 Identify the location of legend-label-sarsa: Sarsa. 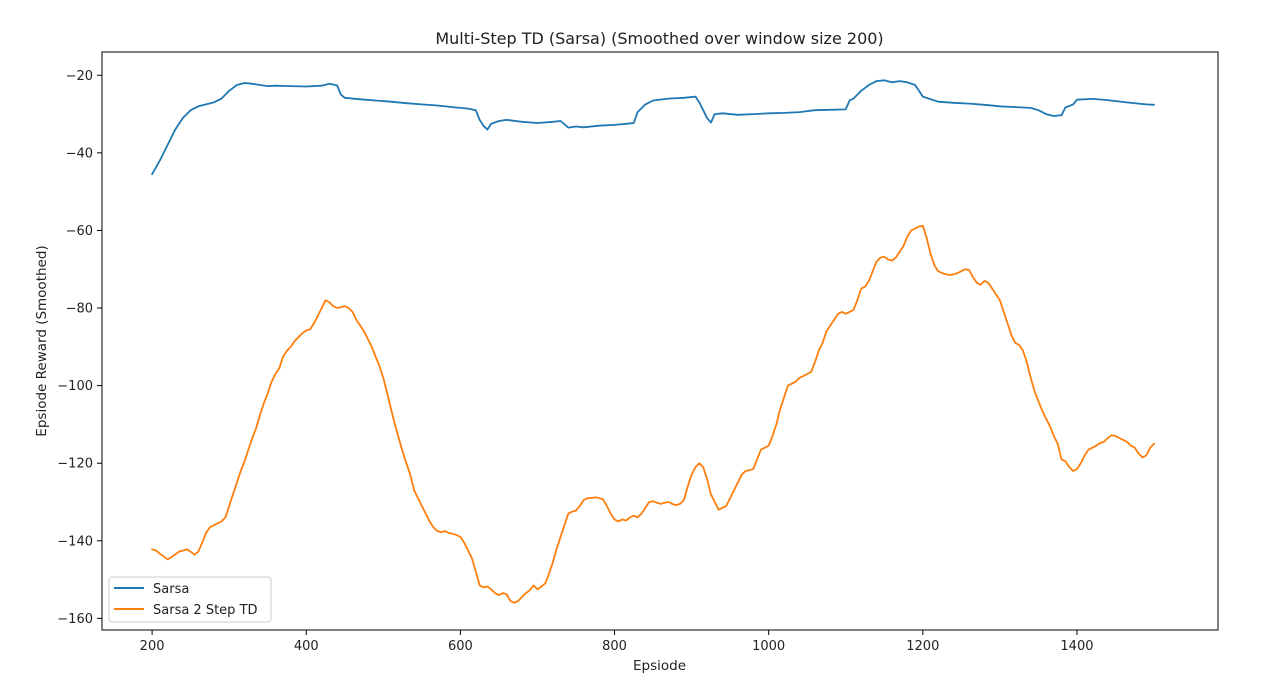
(171, 589).